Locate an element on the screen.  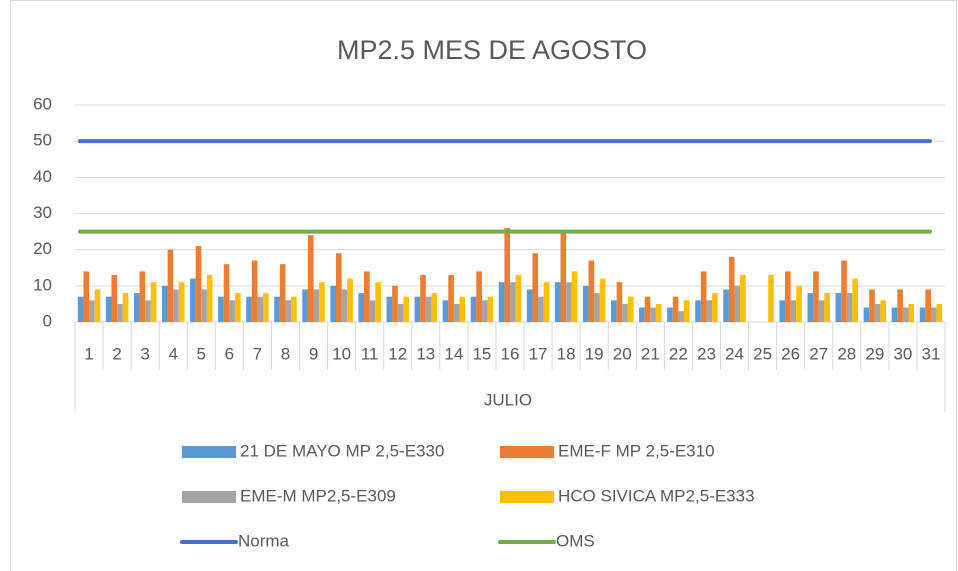
x-tick-label: 2 is located at coordinates (116, 353).